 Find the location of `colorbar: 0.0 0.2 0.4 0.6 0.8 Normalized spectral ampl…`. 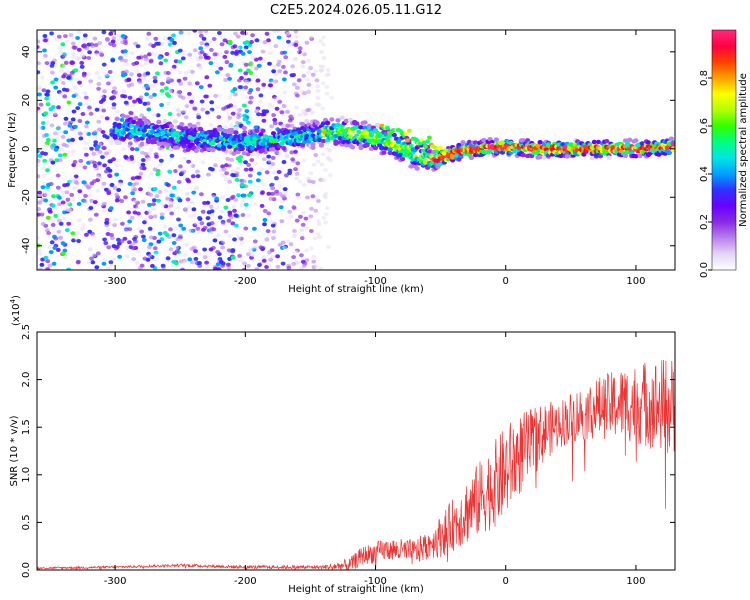

colorbar: 0.0 0.2 0.4 0.6 0.8 Normalized spectral ampl… is located at coordinates (724, 153).